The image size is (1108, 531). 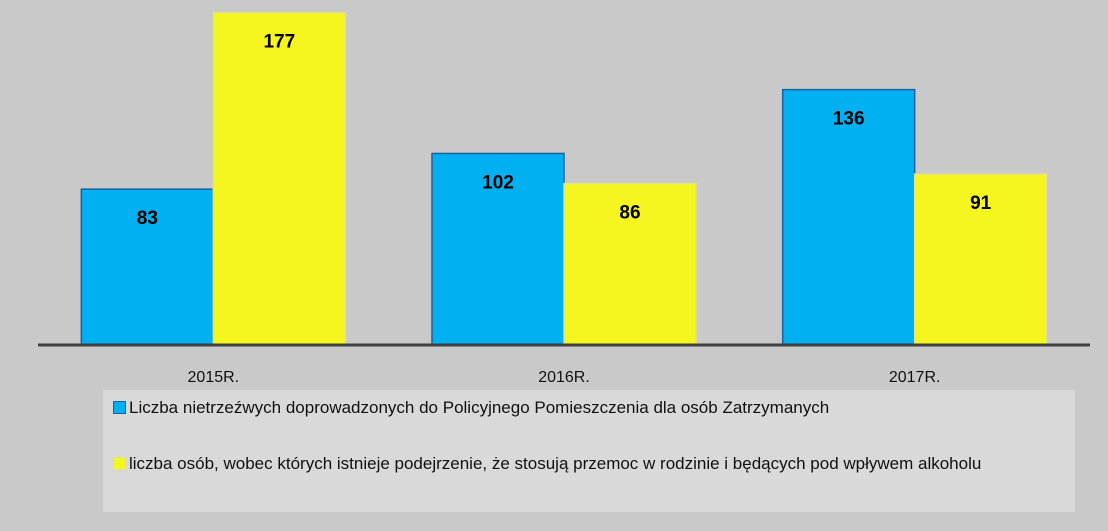 I want to click on x-tick-label: 2016R., so click(x=564, y=377).